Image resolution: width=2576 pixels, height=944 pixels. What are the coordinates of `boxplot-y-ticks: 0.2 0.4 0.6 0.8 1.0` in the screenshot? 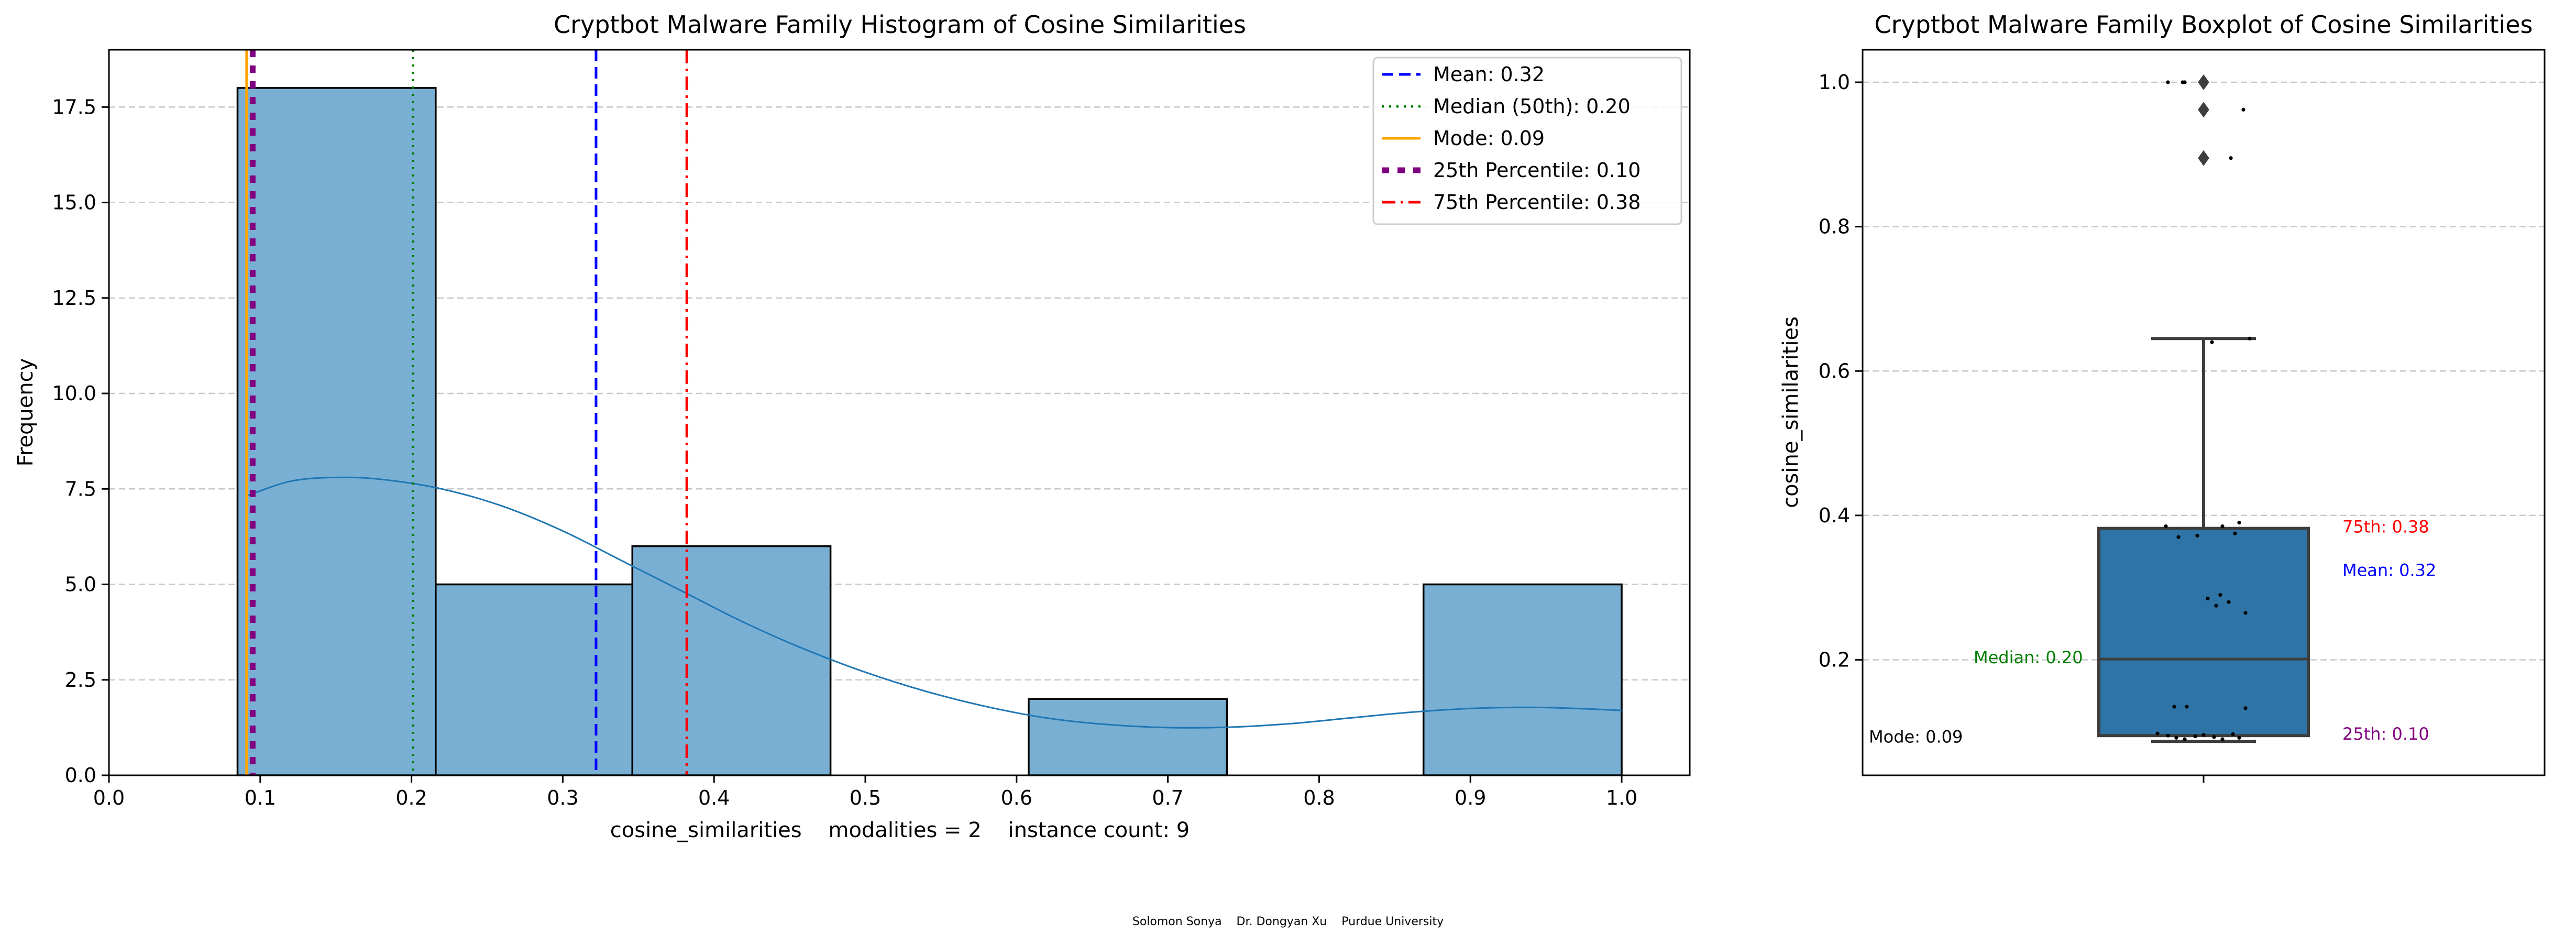 It's located at (1841, 371).